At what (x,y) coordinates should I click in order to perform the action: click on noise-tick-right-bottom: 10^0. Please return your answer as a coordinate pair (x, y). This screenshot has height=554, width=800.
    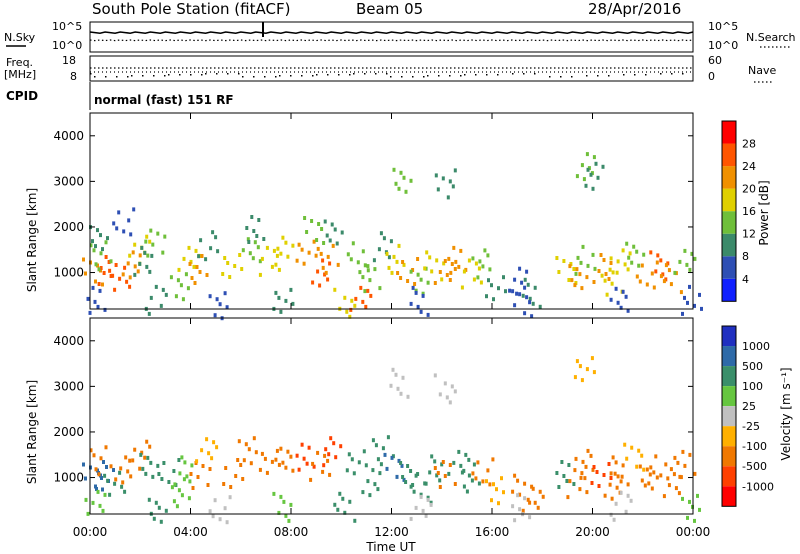
    Looking at the image, I should click on (723, 45).